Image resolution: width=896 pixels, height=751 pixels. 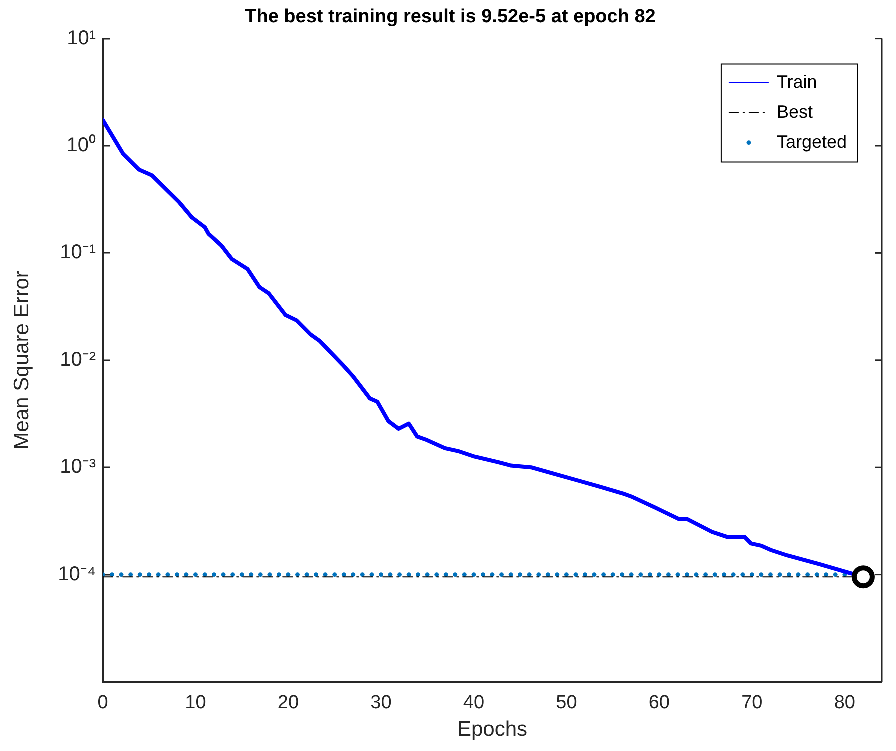 What do you see at coordinates (752, 703) in the screenshot?
I see `x-tick-label: 70` at bounding box center [752, 703].